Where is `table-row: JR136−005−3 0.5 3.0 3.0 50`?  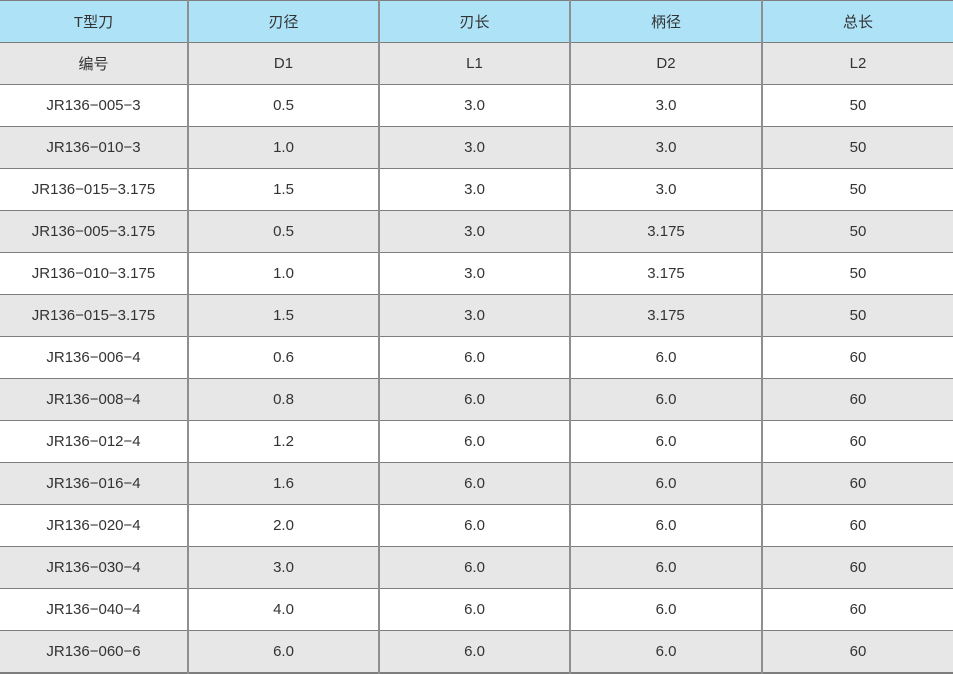
table-row: JR136−005−3 0.5 3.0 3.0 50 is located at coordinates (476, 105).